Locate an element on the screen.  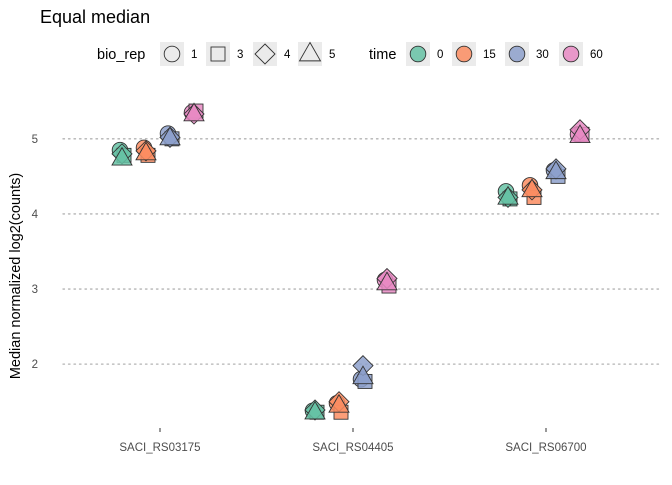
legend-label: 0 is located at coordinates (440, 55).